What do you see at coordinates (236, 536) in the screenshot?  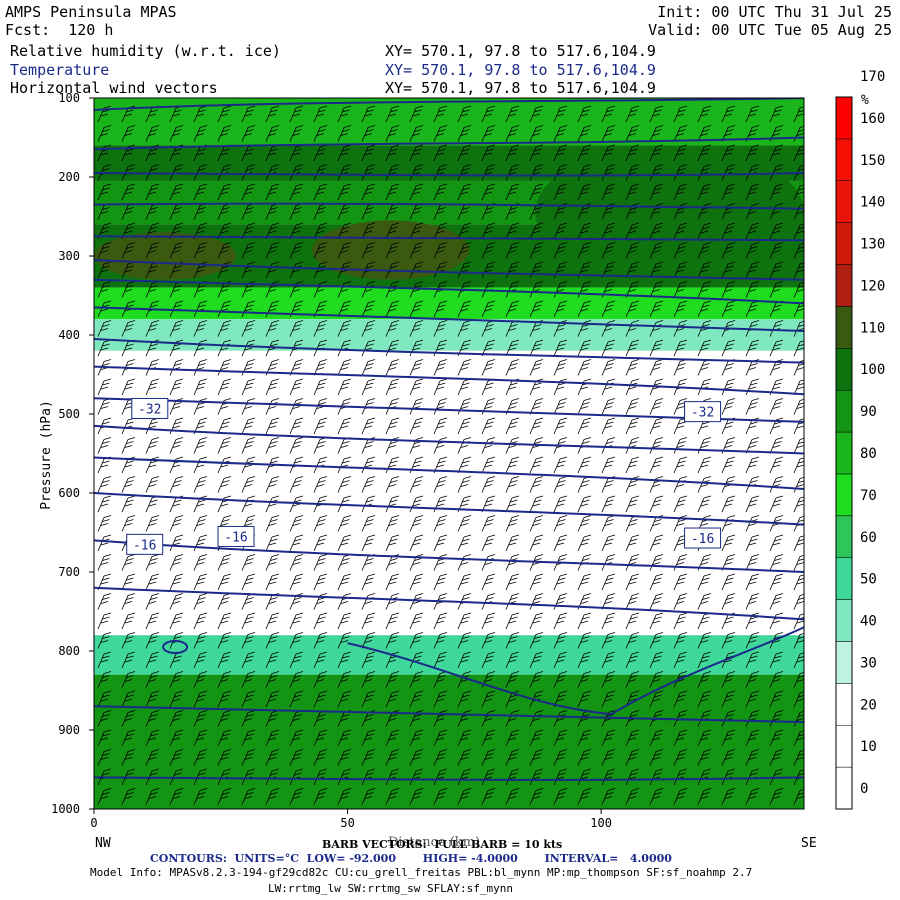 I see `contour-label-box` at bounding box center [236, 536].